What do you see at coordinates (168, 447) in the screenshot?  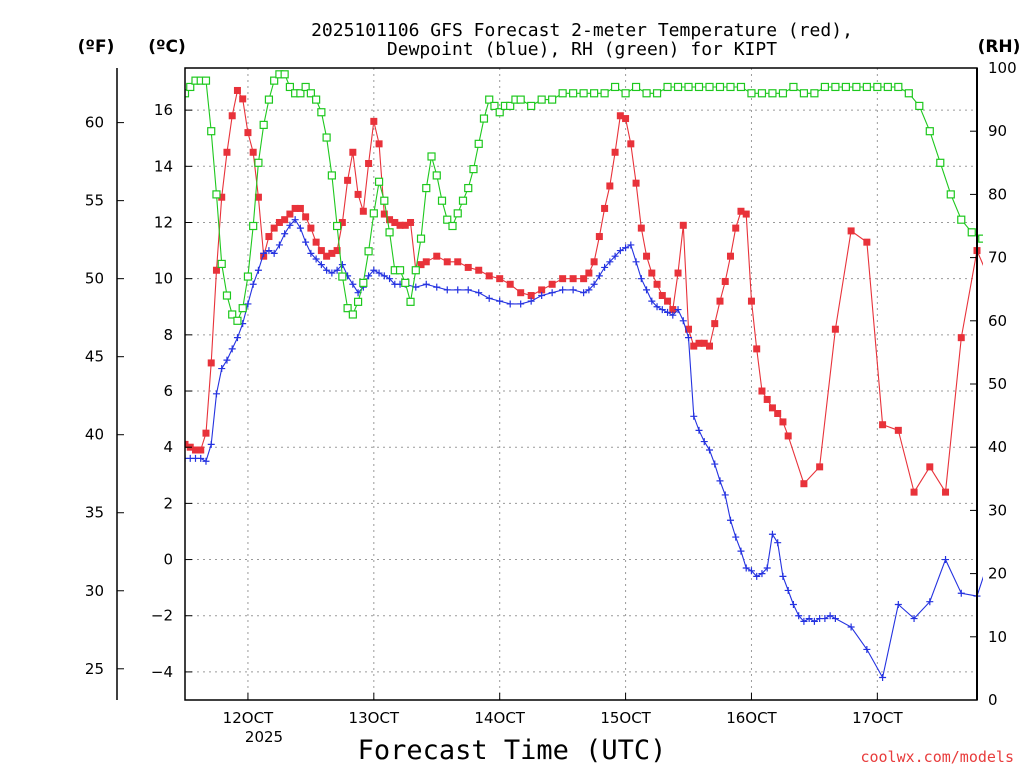 I see `c-tick-label-4: 4` at bounding box center [168, 447].